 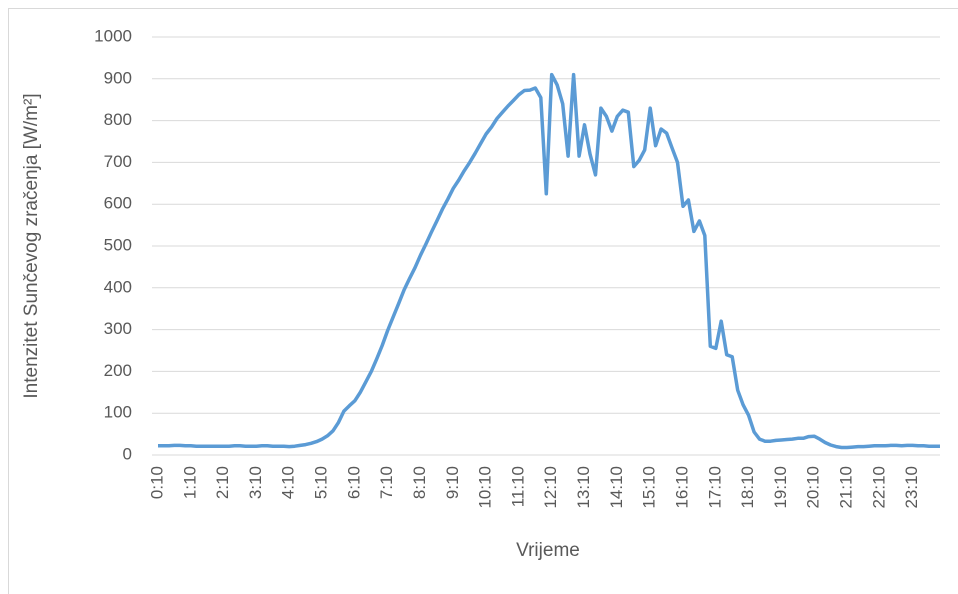 What do you see at coordinates (681, 487) in the screenshot?
I see `x-tick-label: 16:10` at bounding box center [681, 487].